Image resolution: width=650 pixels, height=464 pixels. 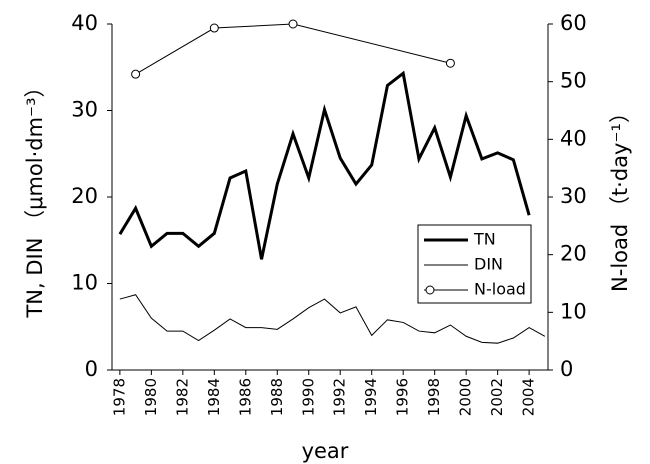 I want to click on y2-tick-label: 30, so click(x=573, y=196).